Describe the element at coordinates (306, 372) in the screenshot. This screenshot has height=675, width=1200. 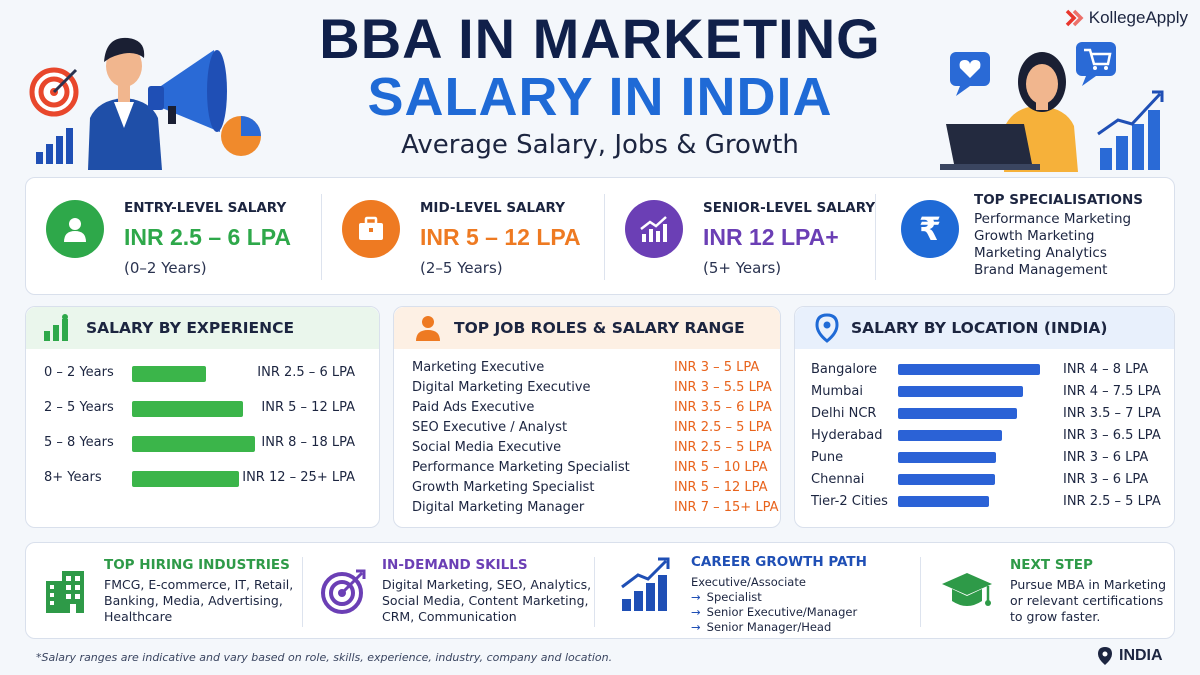
I see `experience-value: INR 2.5 – 6 LPA` at that location.